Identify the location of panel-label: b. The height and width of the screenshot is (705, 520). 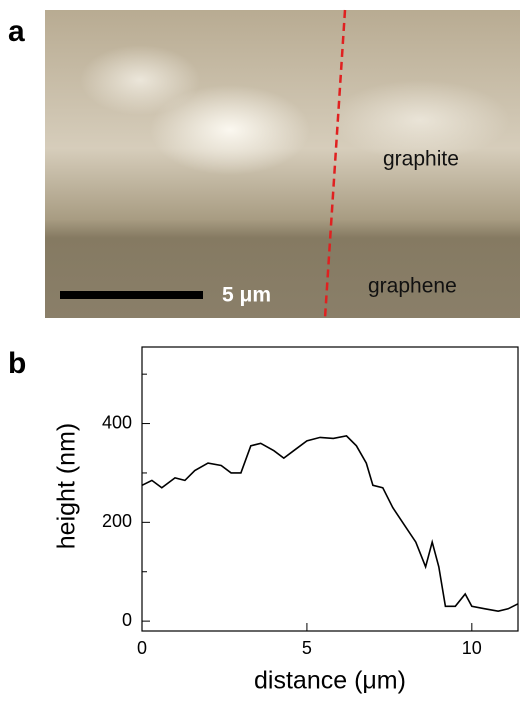
(17, 363).